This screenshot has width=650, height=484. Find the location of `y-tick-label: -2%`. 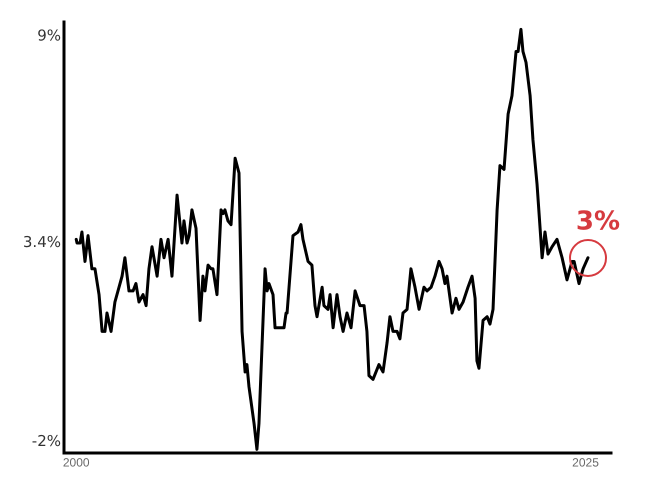

y-tick-label: -2% is located at coordinates (46, 441).